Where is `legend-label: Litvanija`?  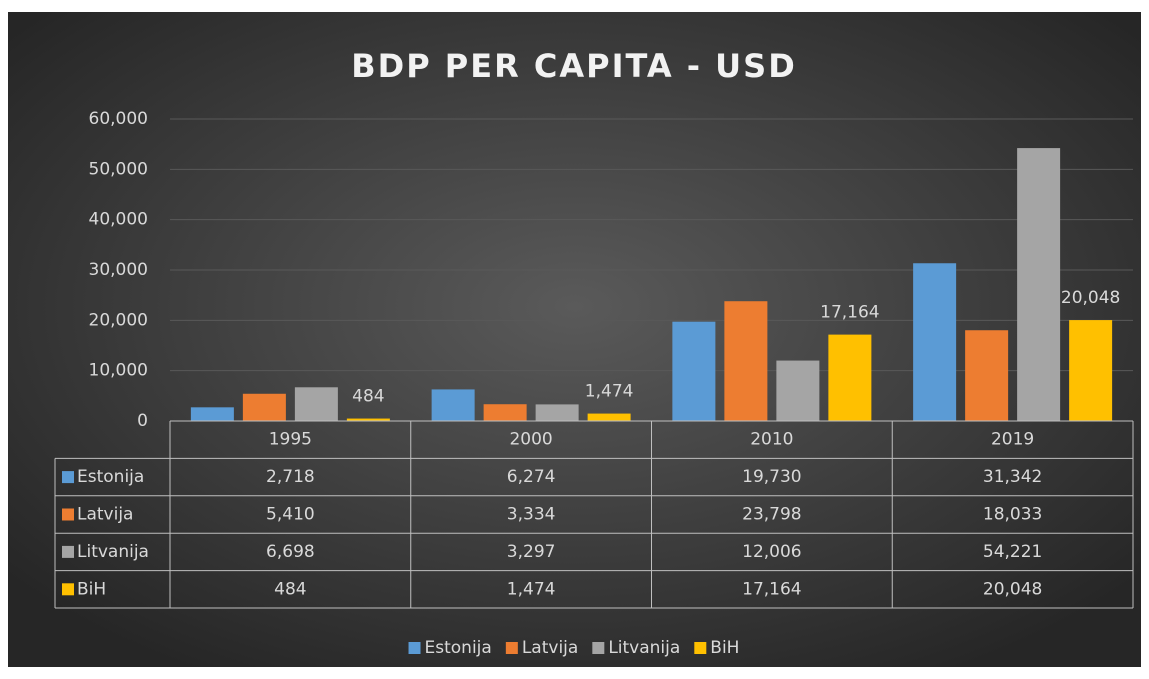 legend-label: Litvanija is located at coordinates (644, 648).